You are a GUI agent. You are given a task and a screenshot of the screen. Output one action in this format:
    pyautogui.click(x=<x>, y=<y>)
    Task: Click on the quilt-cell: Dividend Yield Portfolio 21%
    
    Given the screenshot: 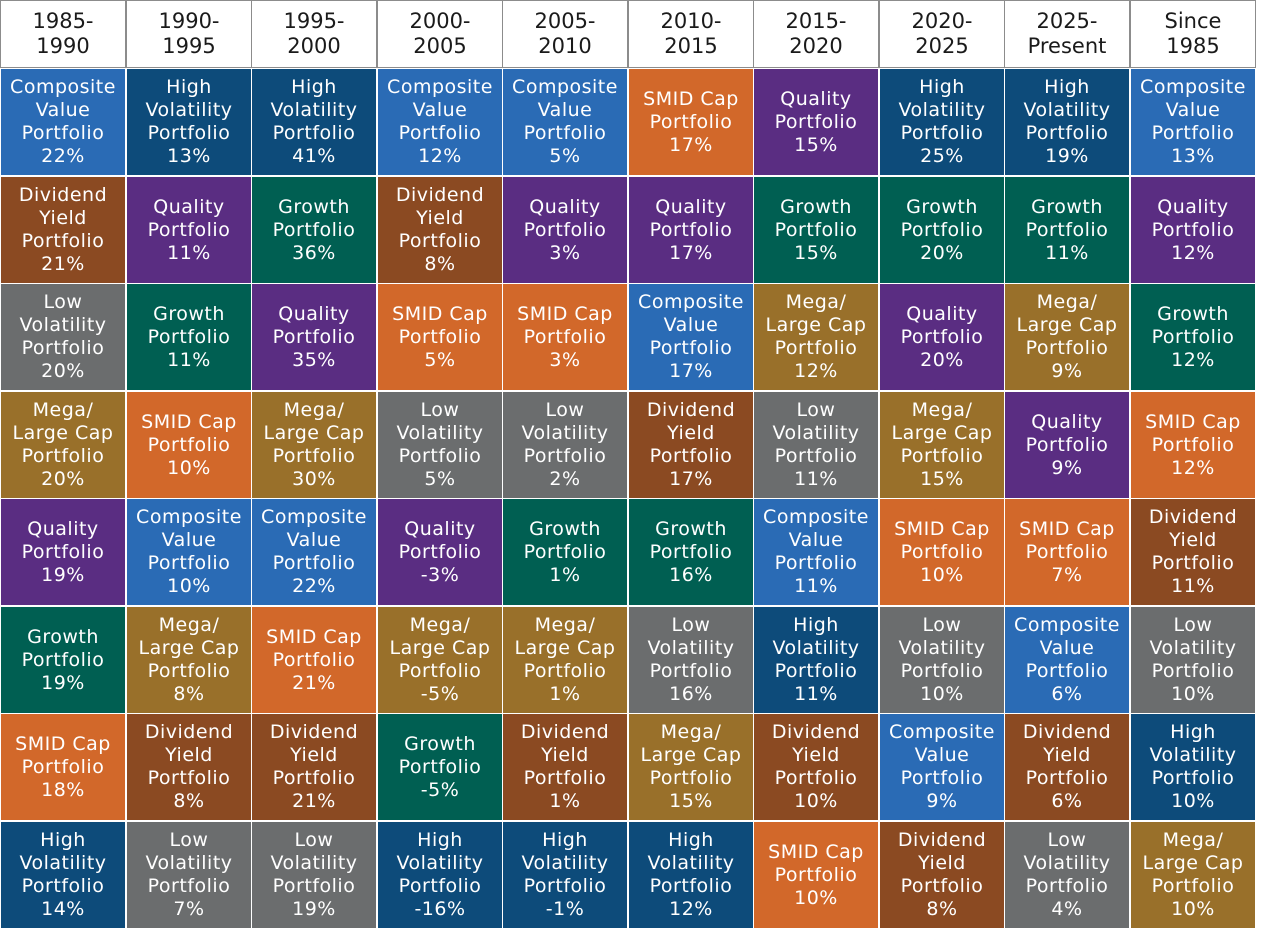 What is the action you would take?
    pyautogui.click(x=314, y=767)
    